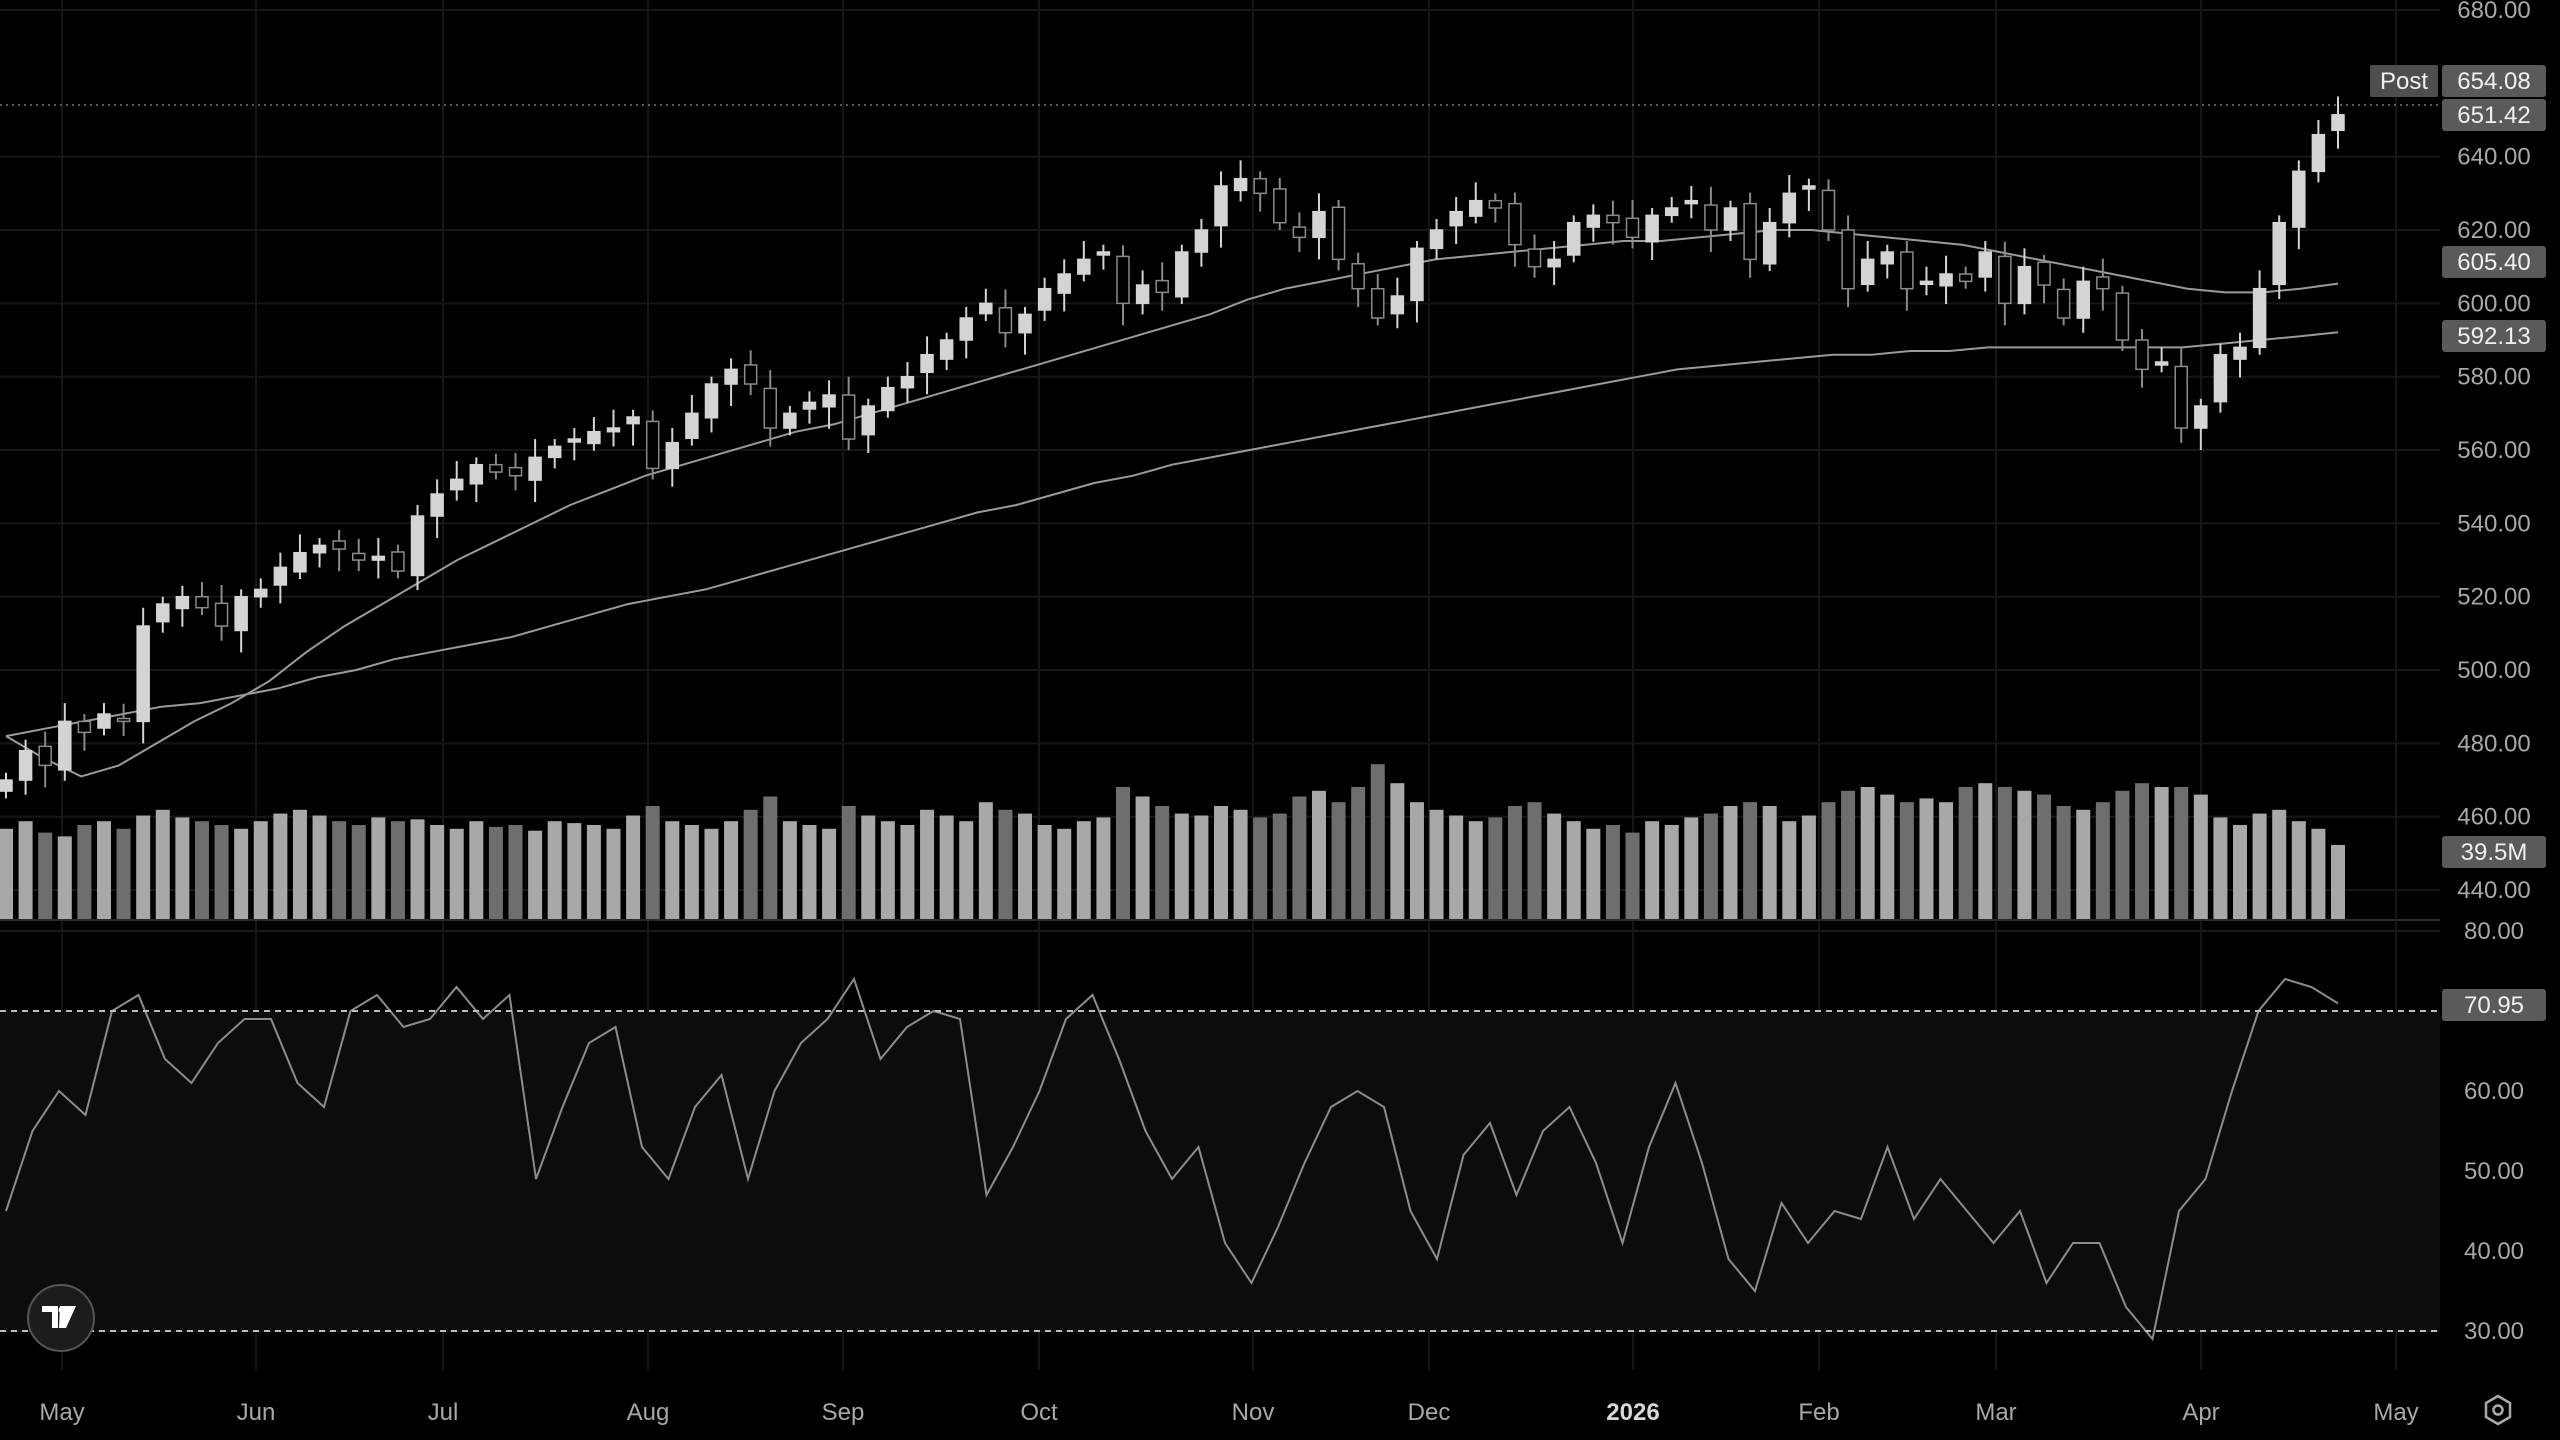 The height and width of the screenshot is (1440, 2560). Describe the element at coordinates (2494, 1171) in the screenshot. I see `rsi-tick-label: 50.00` at that location.